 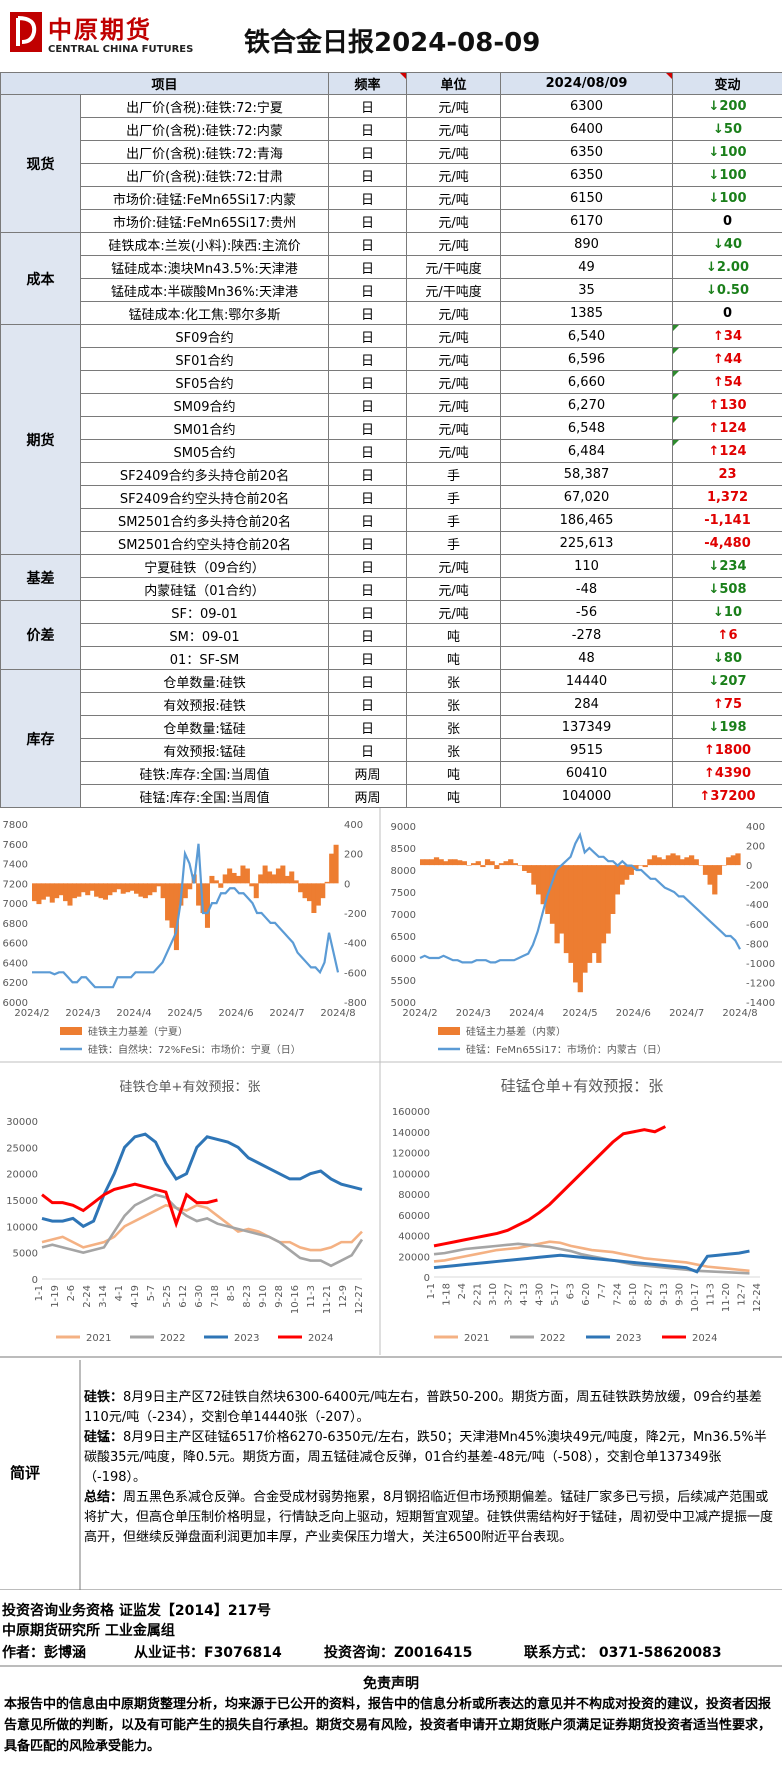 I want to click on row-item: SF2409合约多头持仓前20名, so click(x=205, y=474).